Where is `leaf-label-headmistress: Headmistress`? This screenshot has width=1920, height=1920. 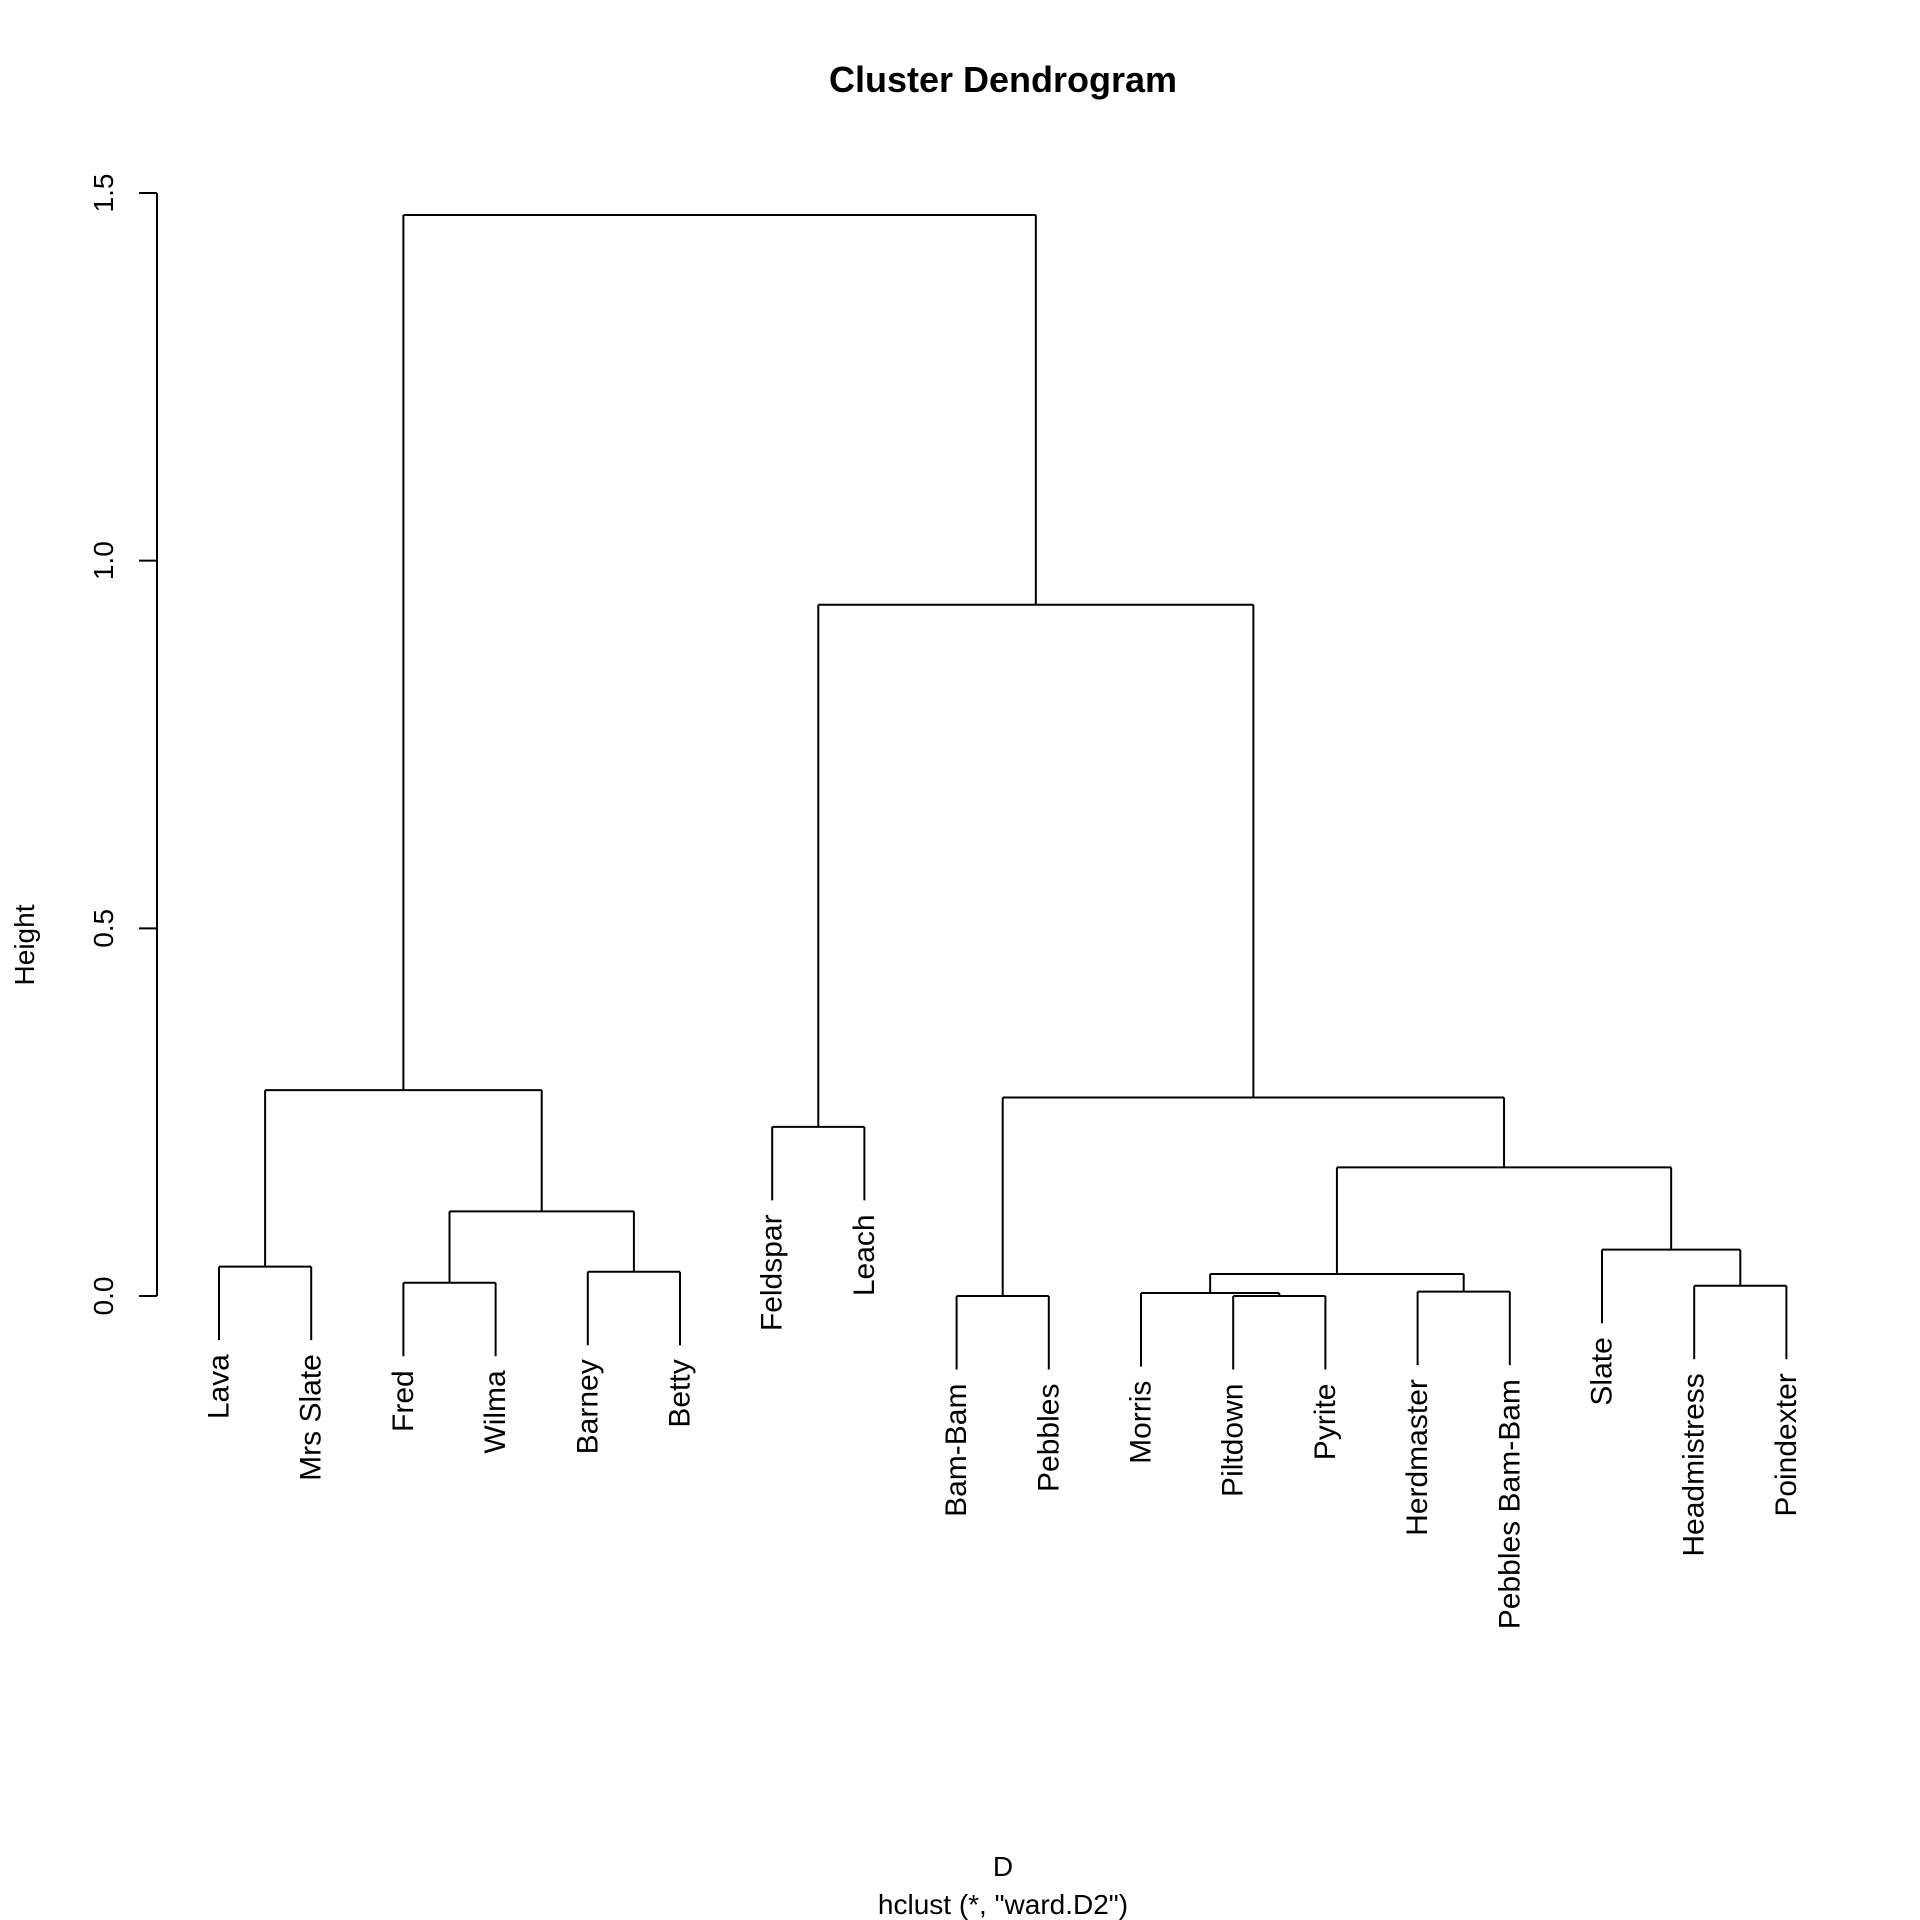 leaf-label-headmistress: Headmistress is located at coordinates (1694, 1464).